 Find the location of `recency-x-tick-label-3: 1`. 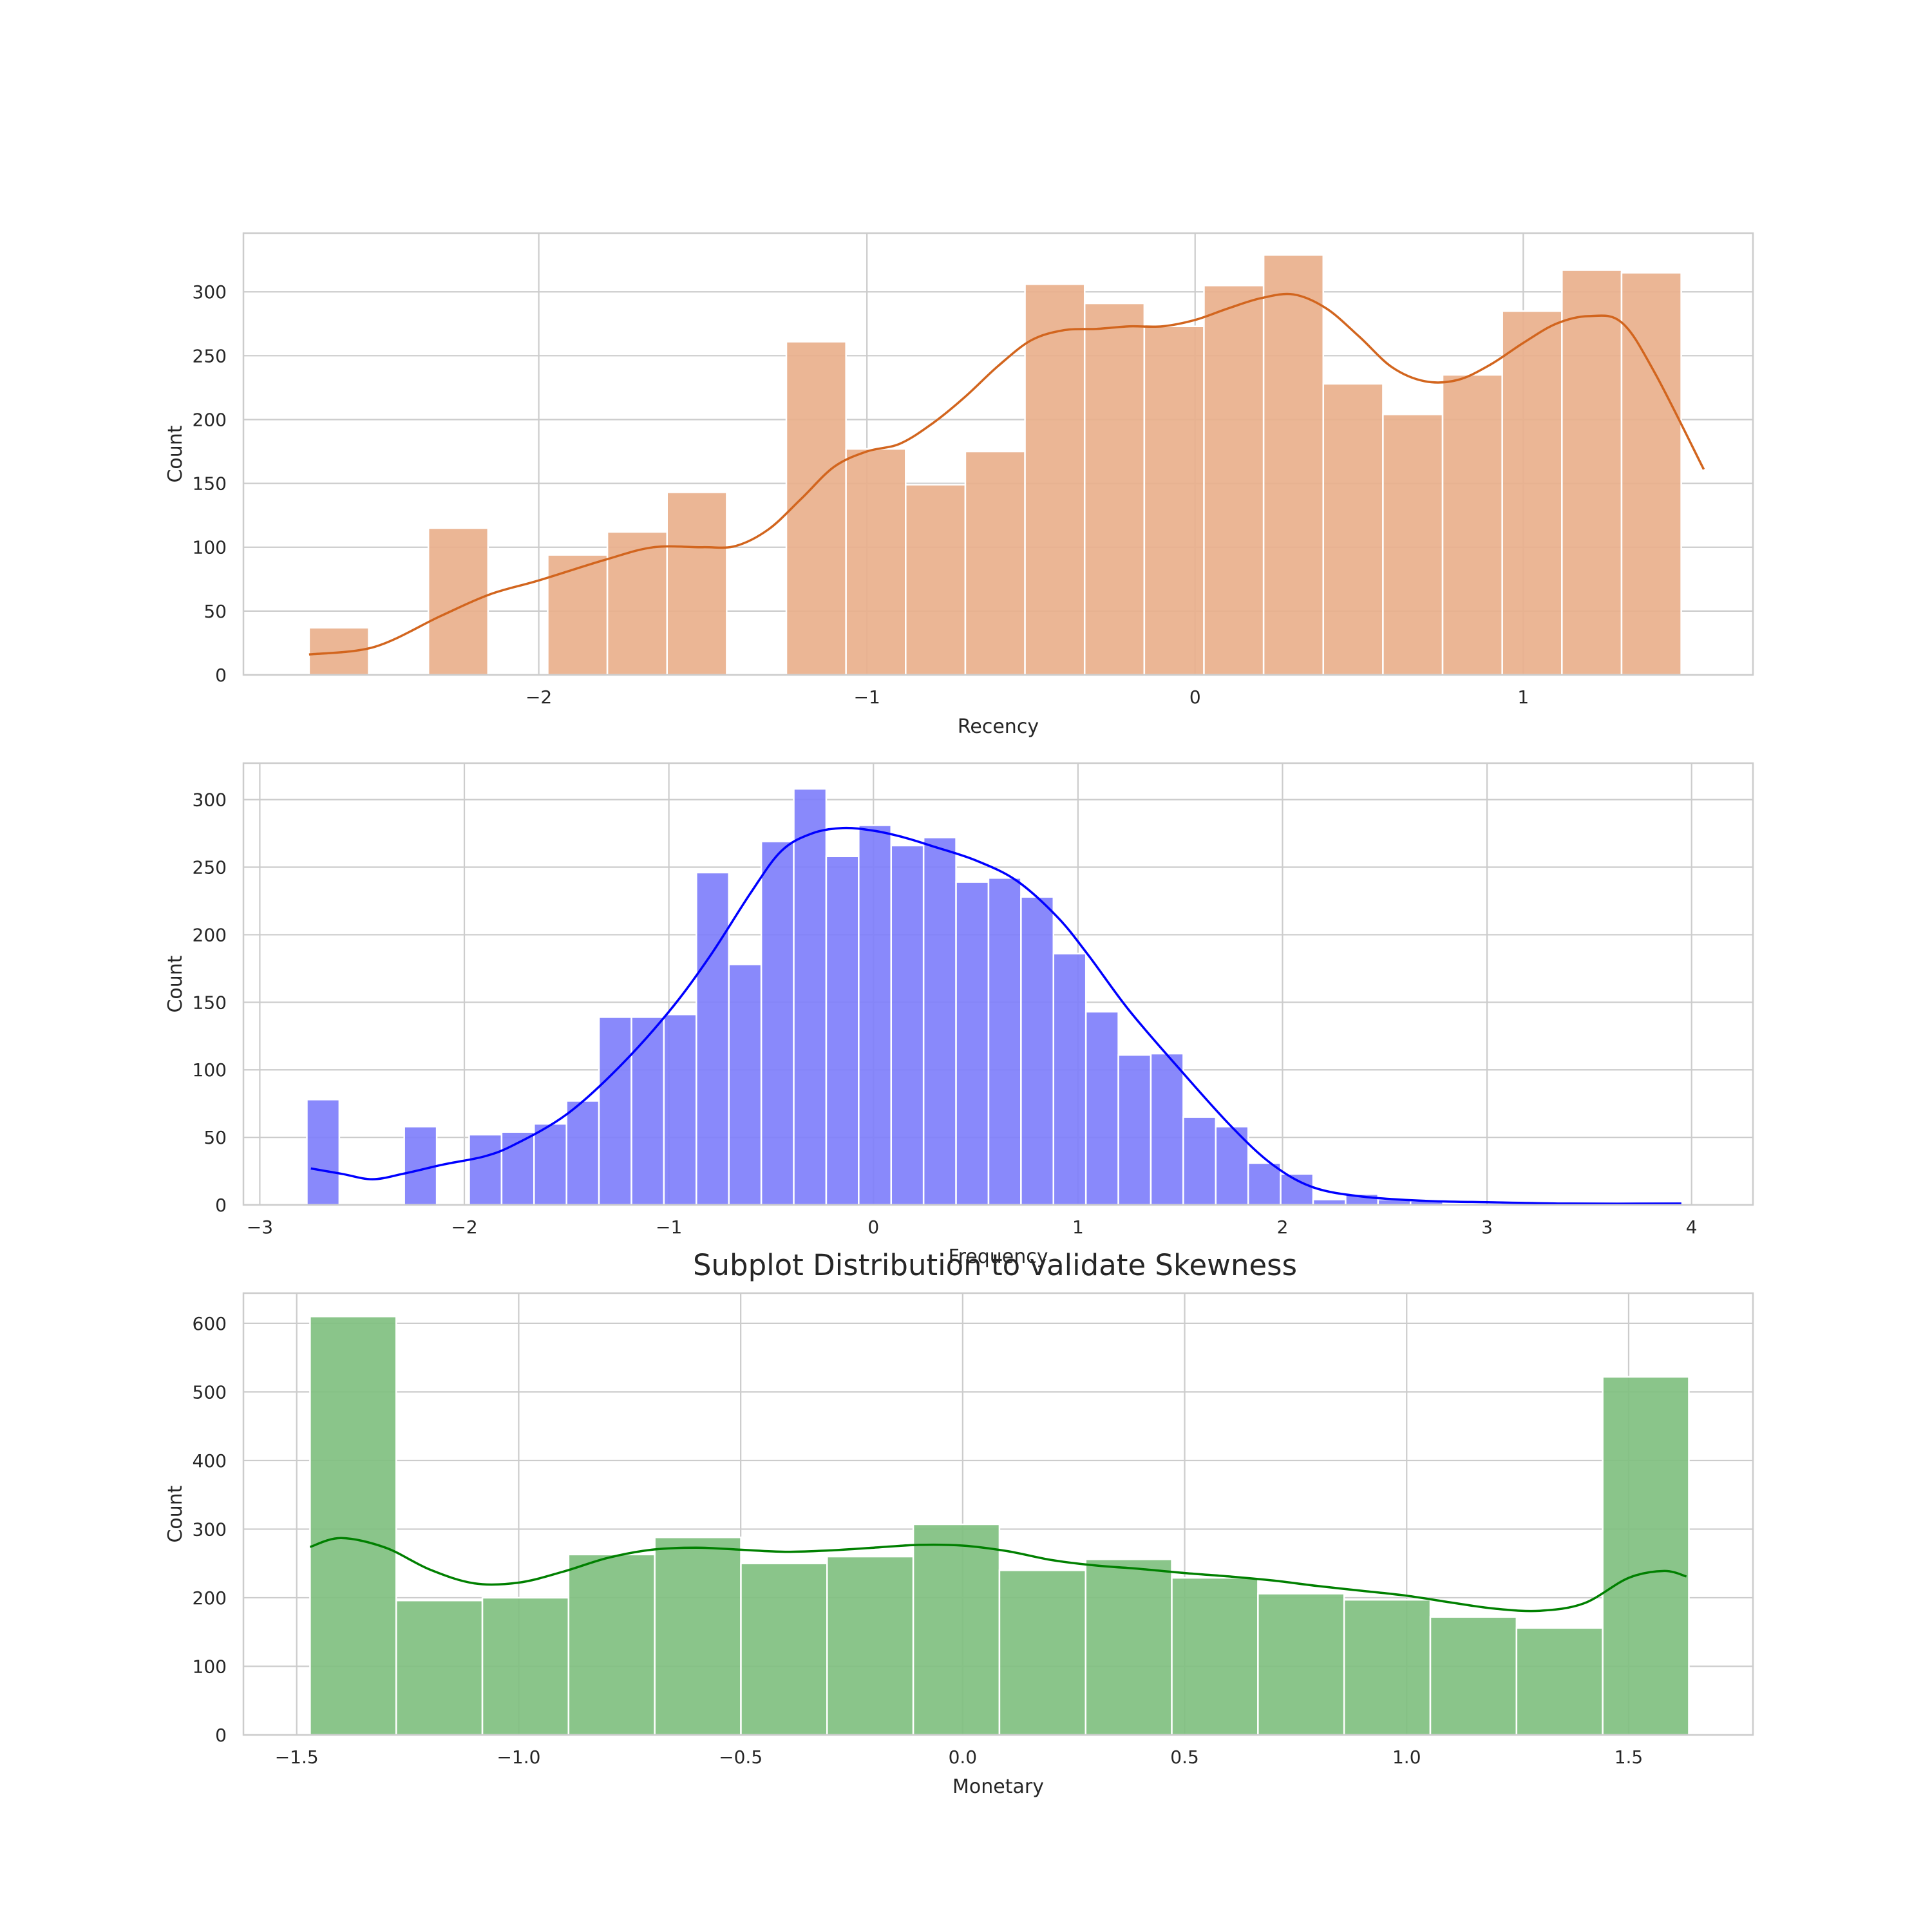

recency-x-tick-label-3: 1 is located at coordinates (1523, 697).